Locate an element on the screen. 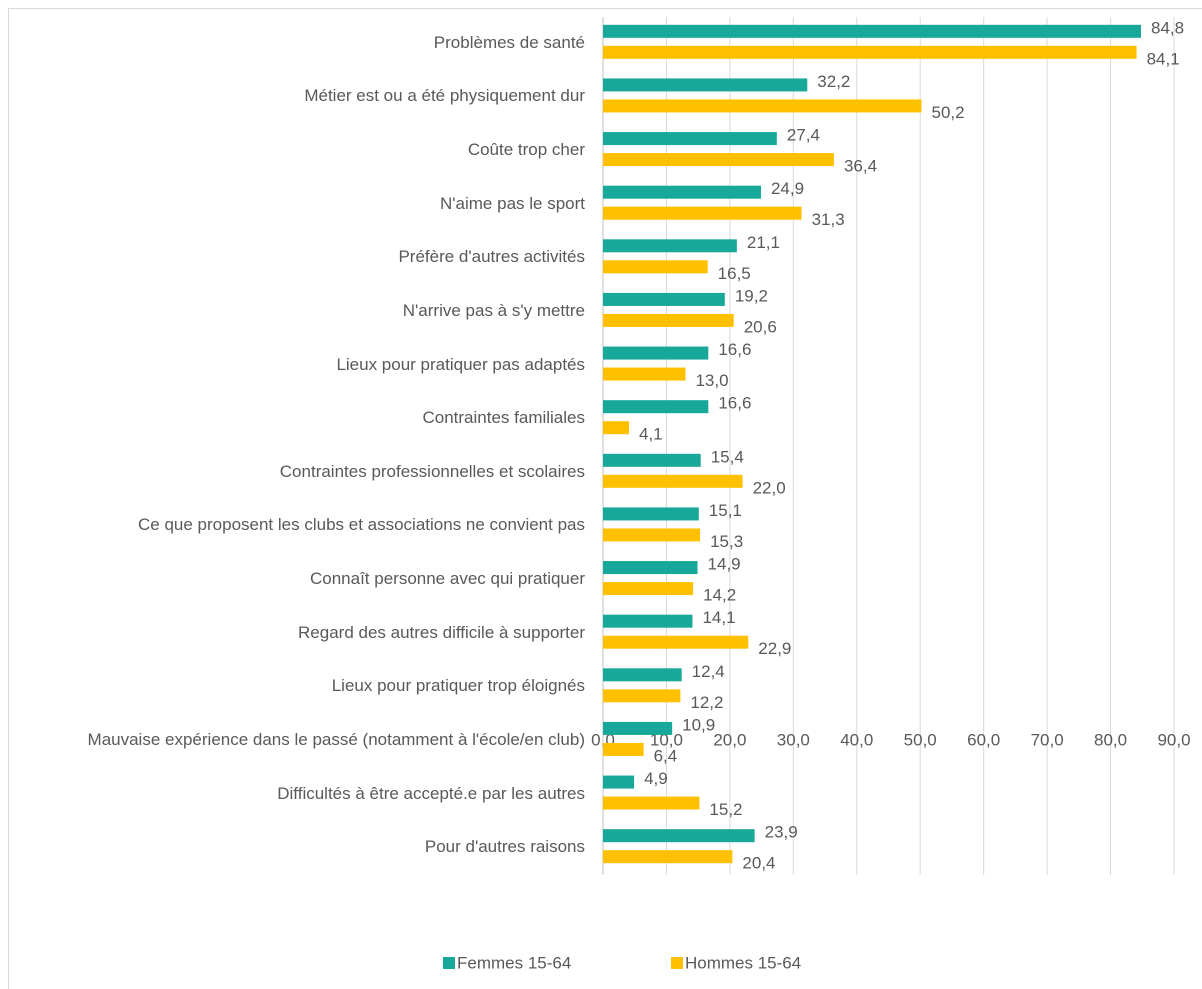 This screenshot has height=989, width=1202. x-tick-label: 30,0 is located at coordinates (793, 739).